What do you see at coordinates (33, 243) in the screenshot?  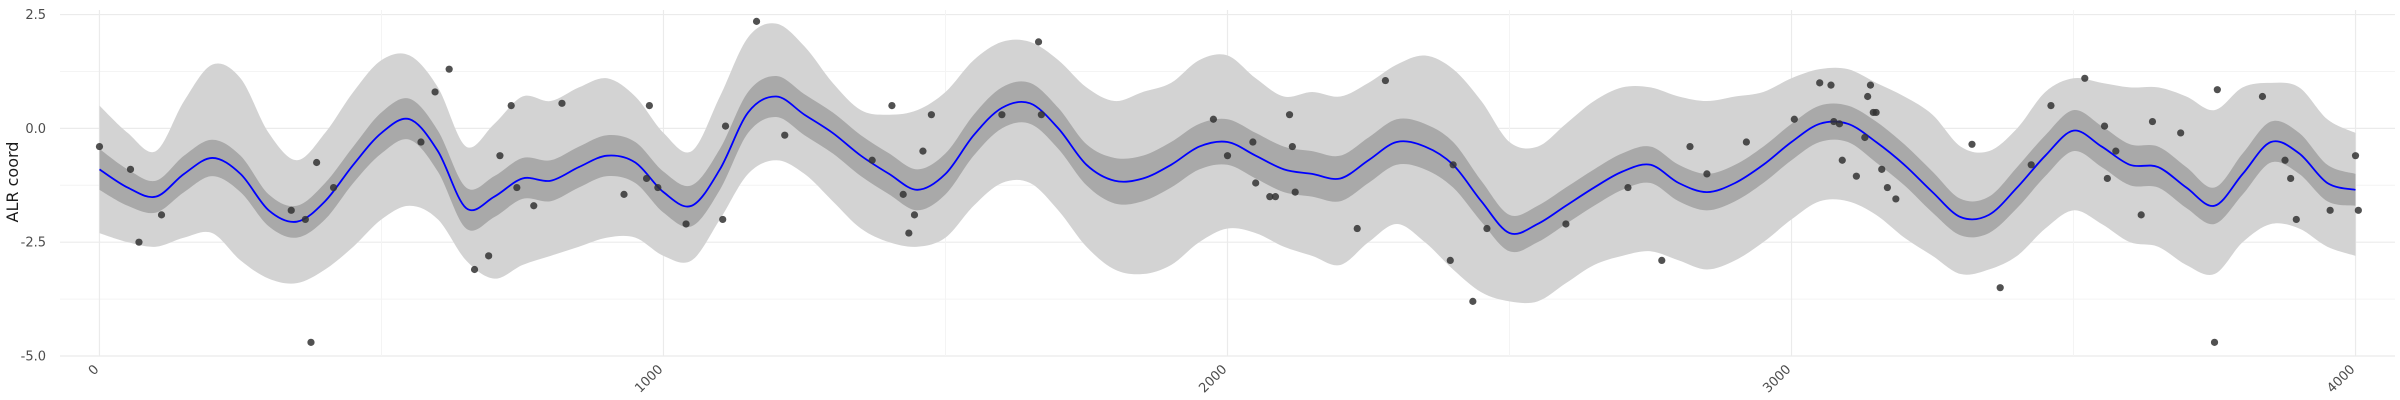 I see `y-tick-label: -2.5` at bounding box center [33, 243].